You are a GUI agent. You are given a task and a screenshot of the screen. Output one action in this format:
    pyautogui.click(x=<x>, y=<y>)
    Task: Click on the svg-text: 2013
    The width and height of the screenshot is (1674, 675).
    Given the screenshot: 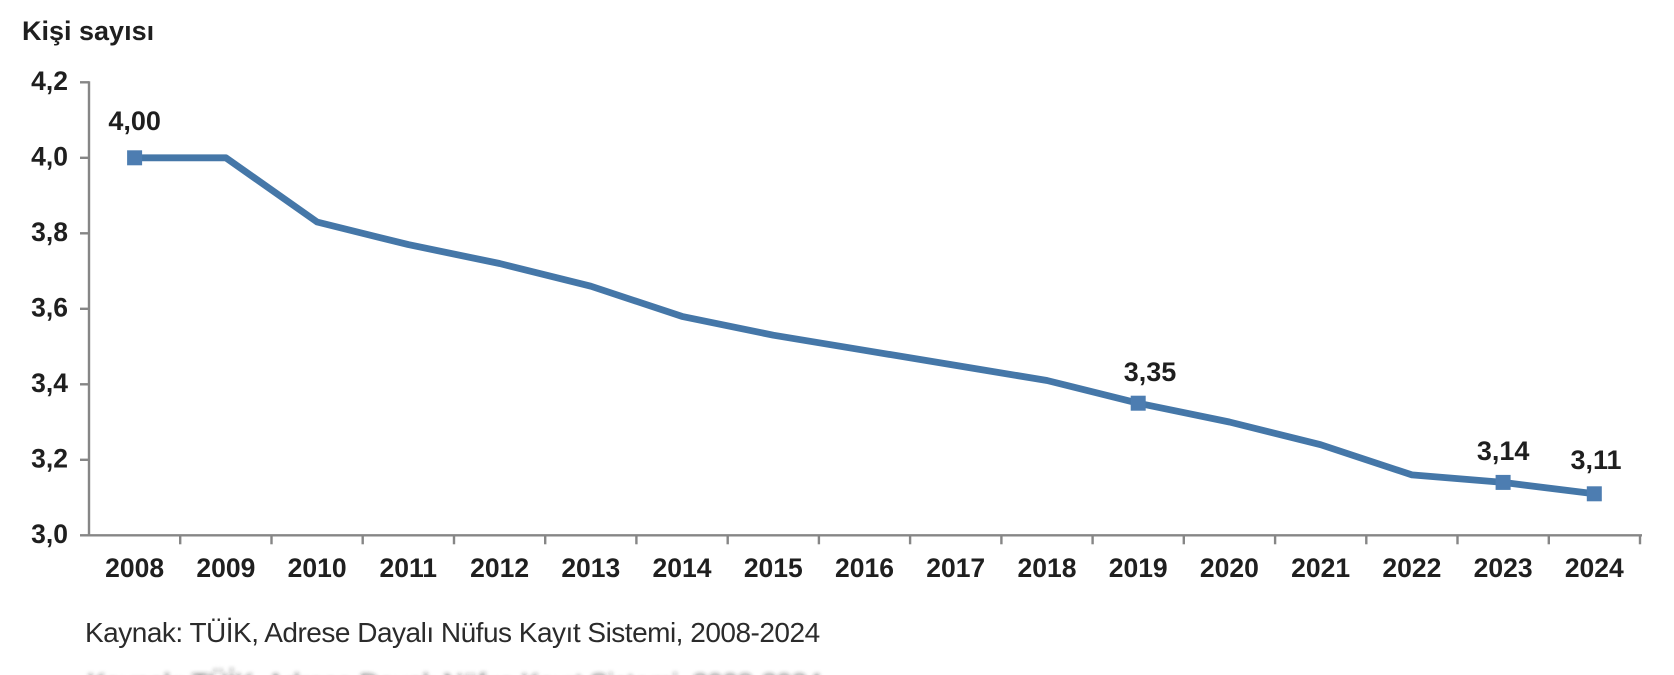 What is the action you would take?
    pyautogui.click(x=590, y=568)
    